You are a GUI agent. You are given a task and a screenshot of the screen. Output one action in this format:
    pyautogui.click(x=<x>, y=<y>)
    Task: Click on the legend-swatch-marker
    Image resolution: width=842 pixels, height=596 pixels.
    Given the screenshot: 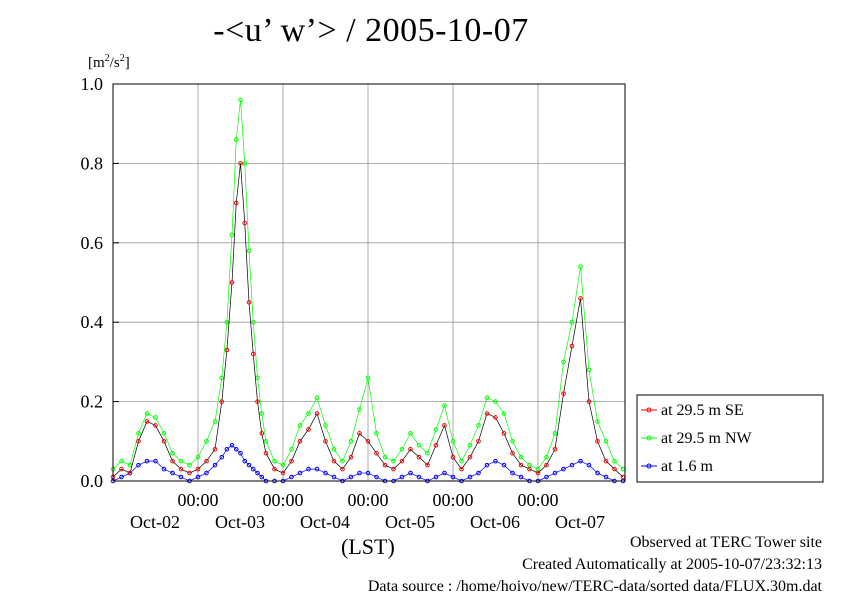 What is the action you would take?
    pyautogui.click(x=649, y=438)
    